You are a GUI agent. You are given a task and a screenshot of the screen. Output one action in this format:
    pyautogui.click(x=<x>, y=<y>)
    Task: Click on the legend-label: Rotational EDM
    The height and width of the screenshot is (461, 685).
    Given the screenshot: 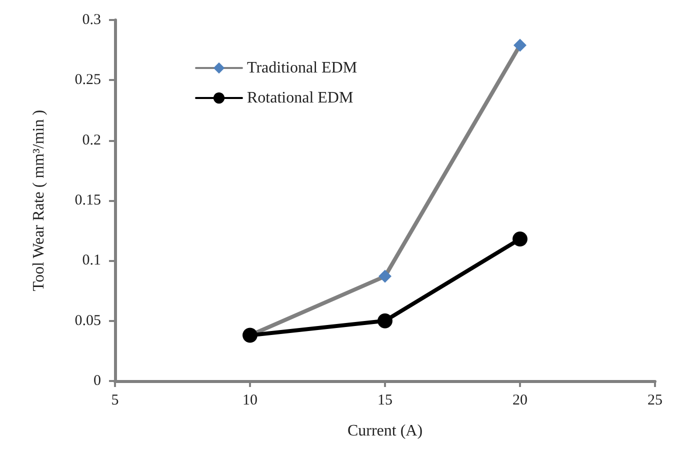 What is the action you would take?
    pyautogui.click(x=300, y=98)
    